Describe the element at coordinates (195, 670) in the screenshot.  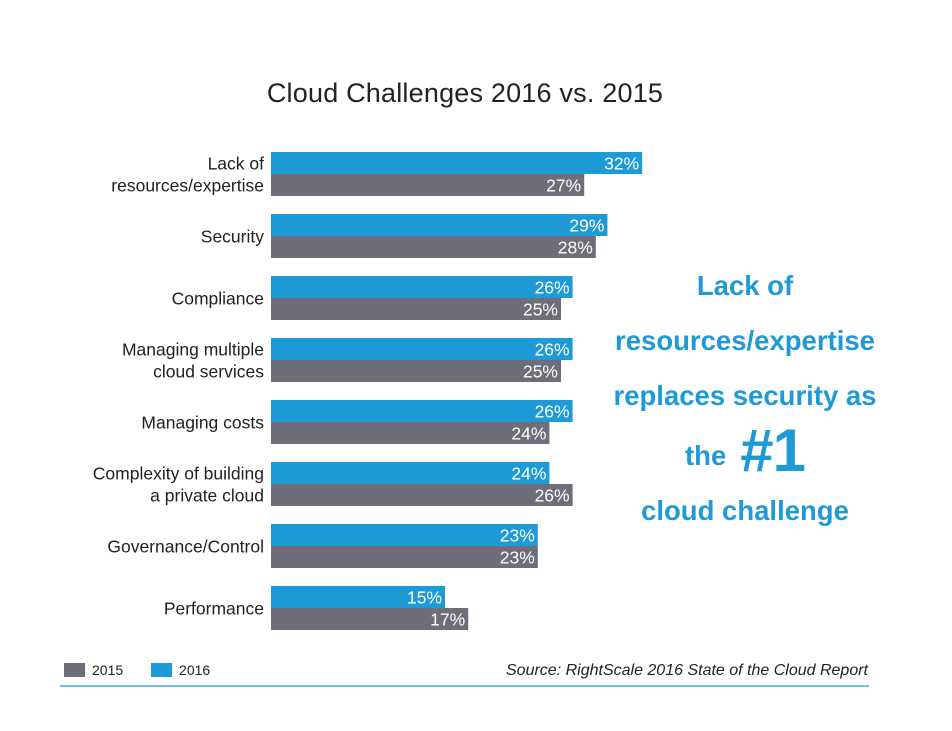
I see `legend-label-2016: 2016` at that location.